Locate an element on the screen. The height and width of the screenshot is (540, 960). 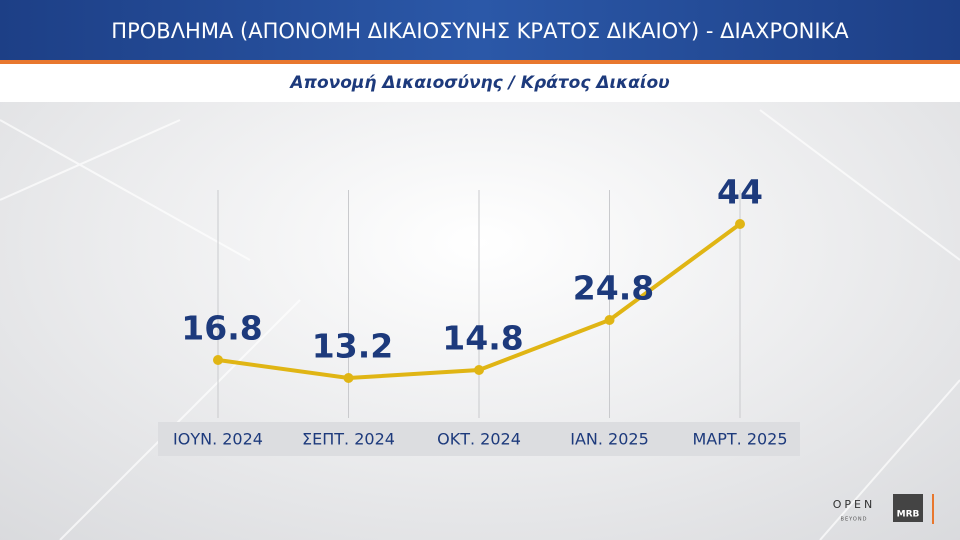
header-accent is located at coordinates (480, 62).